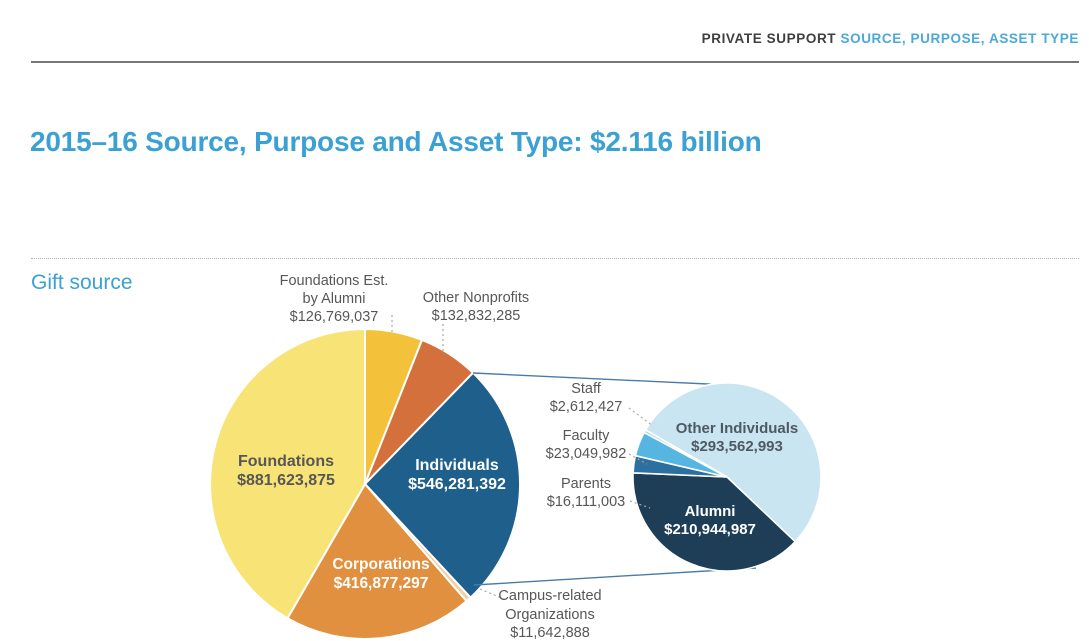 Image resolution: width=1089 pixels, height=641 pixels. Describe the element at coordinates (476, 316) in the screenshot. I see `slice-value: $132,832,285` at that location.